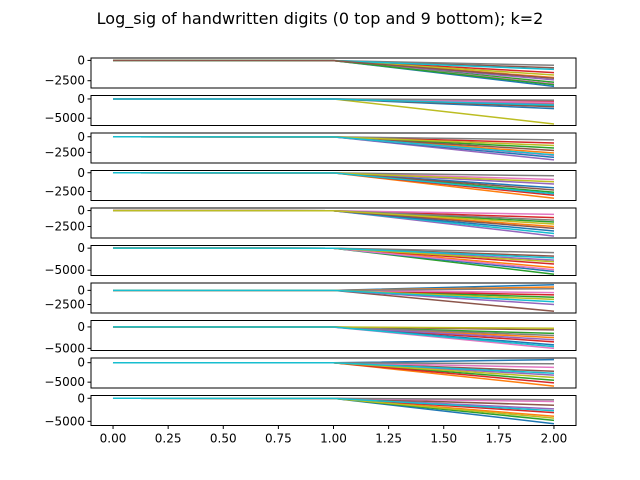 This screenshot has width=640, height=480. I want to click on subplot-digit-4: 0 −2500, so click(310, 221).